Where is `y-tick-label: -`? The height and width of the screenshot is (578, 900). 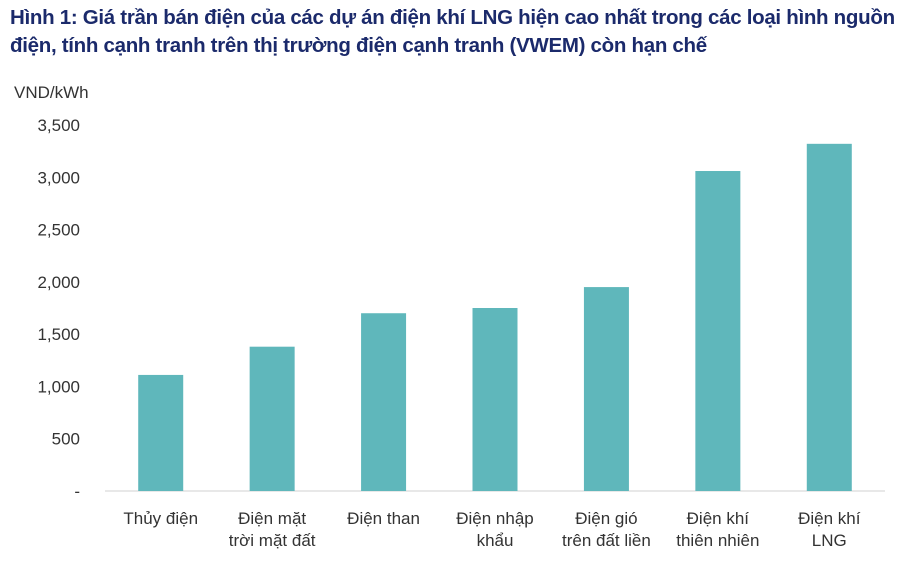 y-tick-label: - is located at coordinates (77, 491).